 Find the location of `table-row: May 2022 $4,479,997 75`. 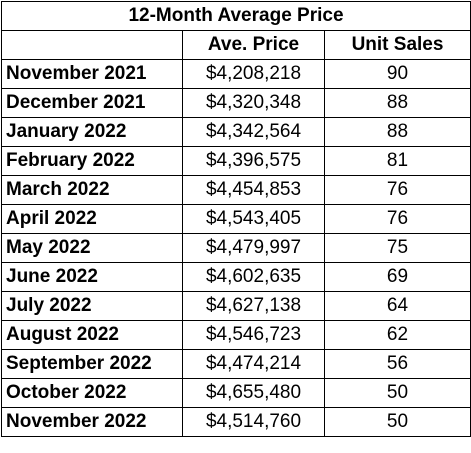

table-row: May 2022 $4,479,997 75 is located at coordinates (236, 248).